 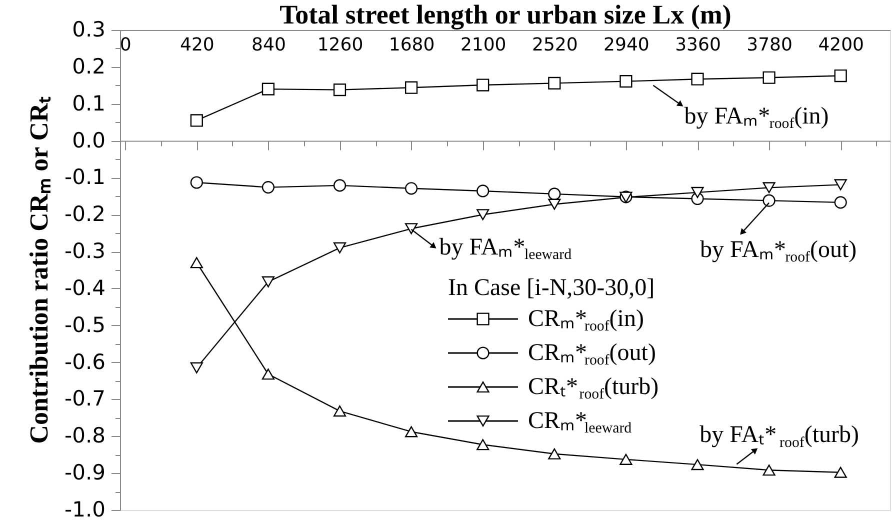 What do you see at coordinates (39, 270) in the screenshot?
I see `y-axis-title: Contribution ratio CRₘ or CRₜ` at bounding box center [39, 270].